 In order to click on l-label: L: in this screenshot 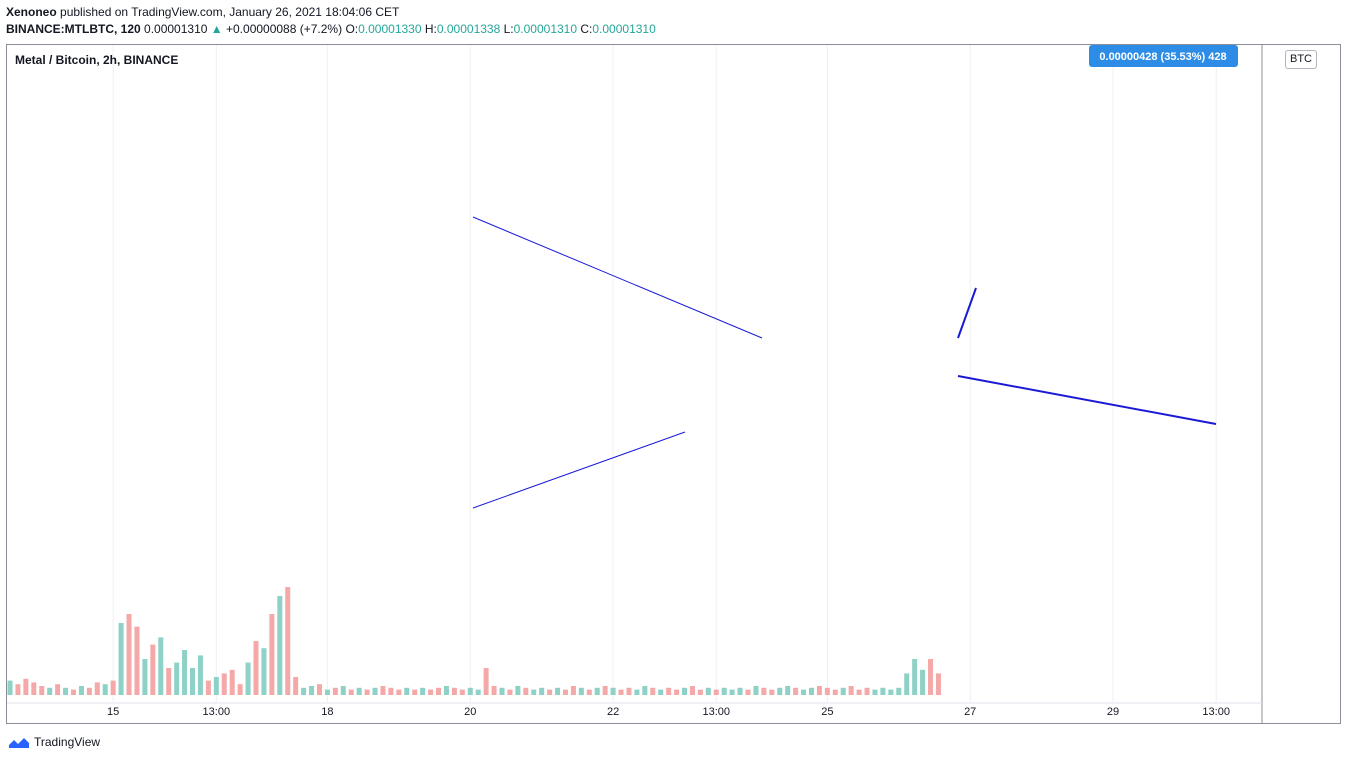, I will do `click(508, 29)`.